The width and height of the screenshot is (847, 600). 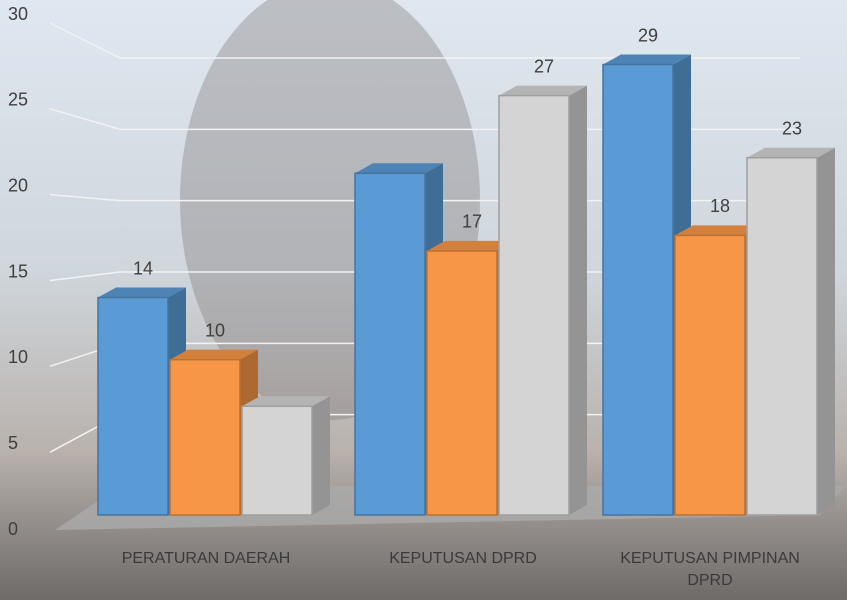 I want to click on y-tick-label: 10, so click(x=18, y=357).